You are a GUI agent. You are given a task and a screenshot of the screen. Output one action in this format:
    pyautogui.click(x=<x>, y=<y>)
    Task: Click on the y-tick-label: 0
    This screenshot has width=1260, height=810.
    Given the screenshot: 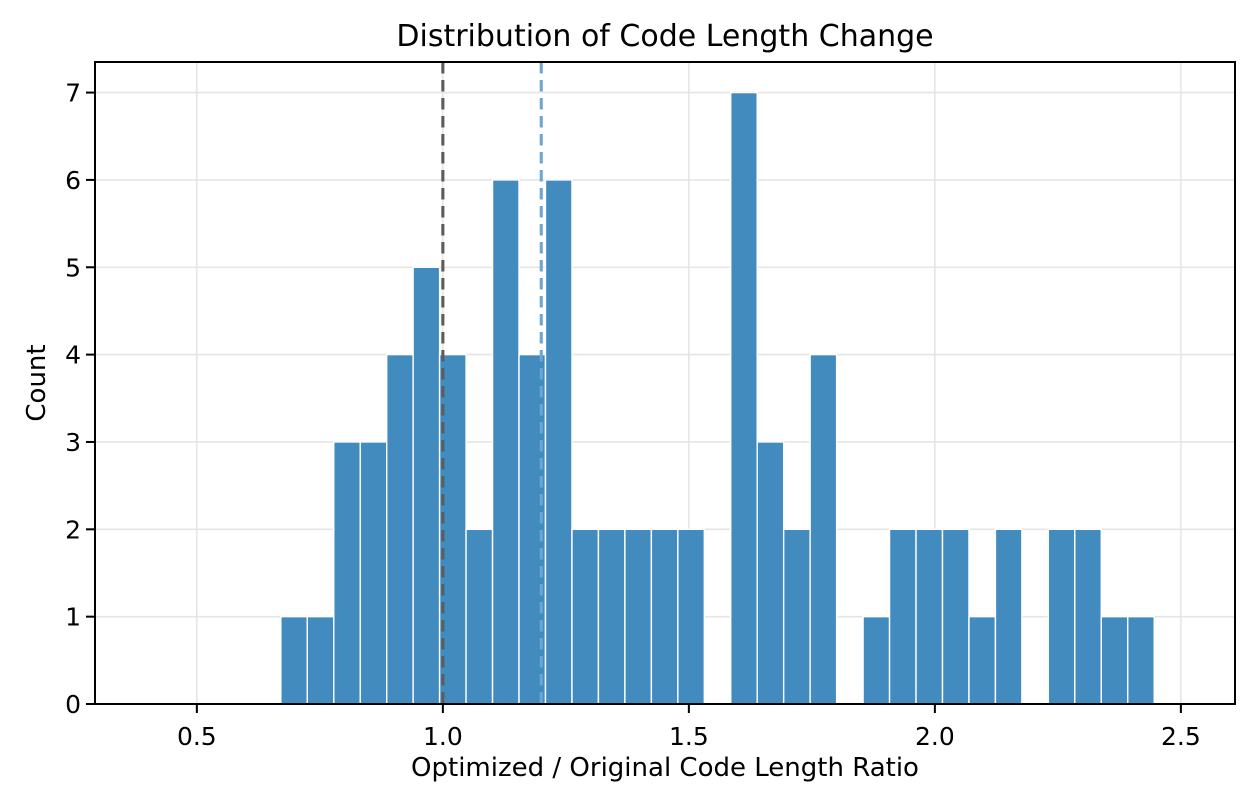 What is the action you would take?
    pyautogui.click(x=73, y=704)
    